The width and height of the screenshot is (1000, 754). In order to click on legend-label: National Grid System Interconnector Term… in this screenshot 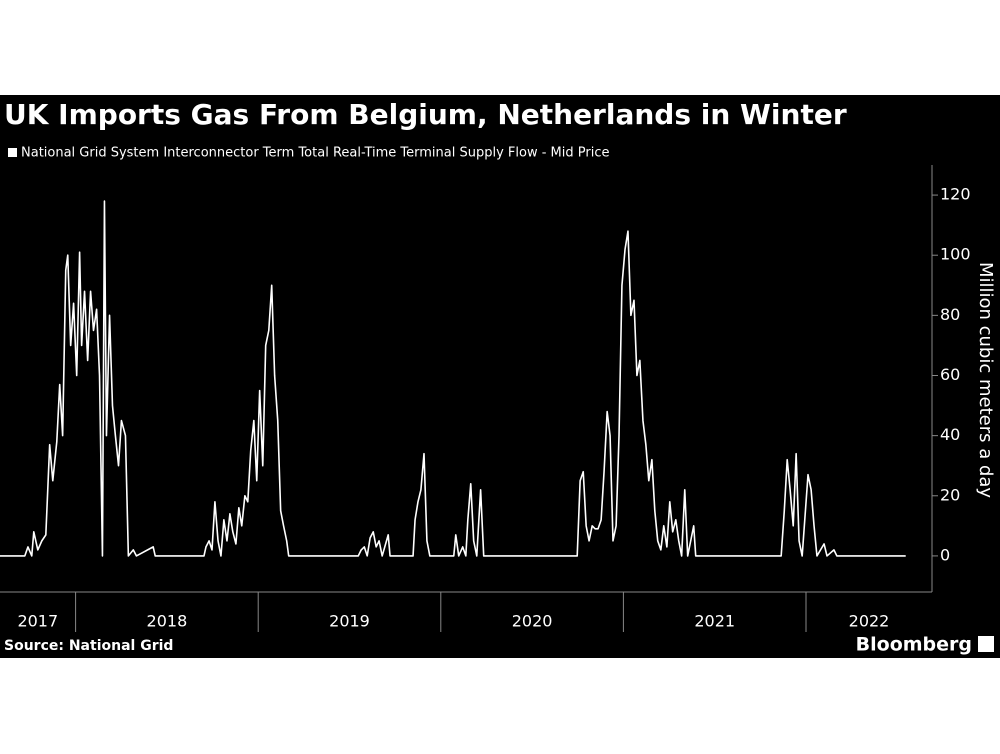, I will do `click(315, 153)`.